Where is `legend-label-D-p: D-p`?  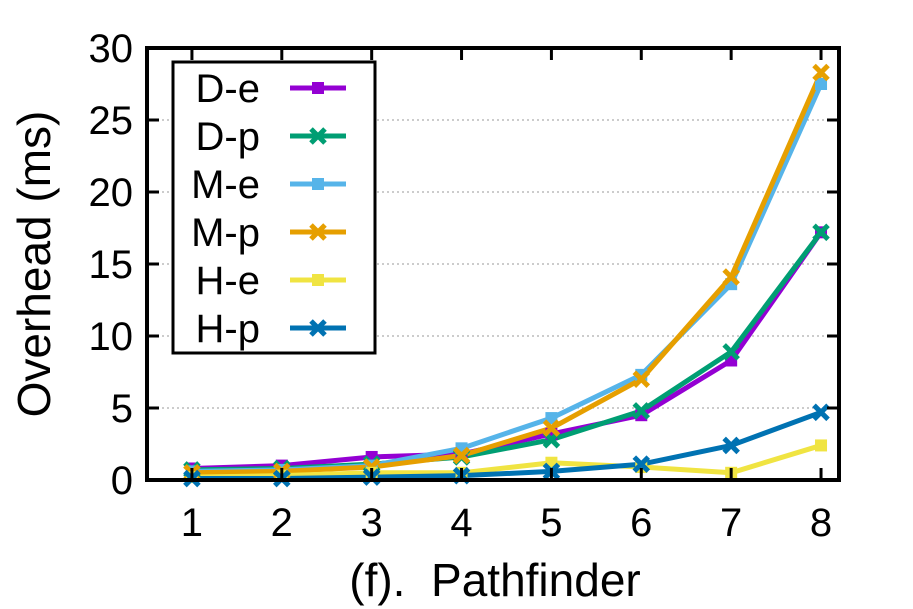
legend-label-D-p: D-p is located at coordinates (228, 137).